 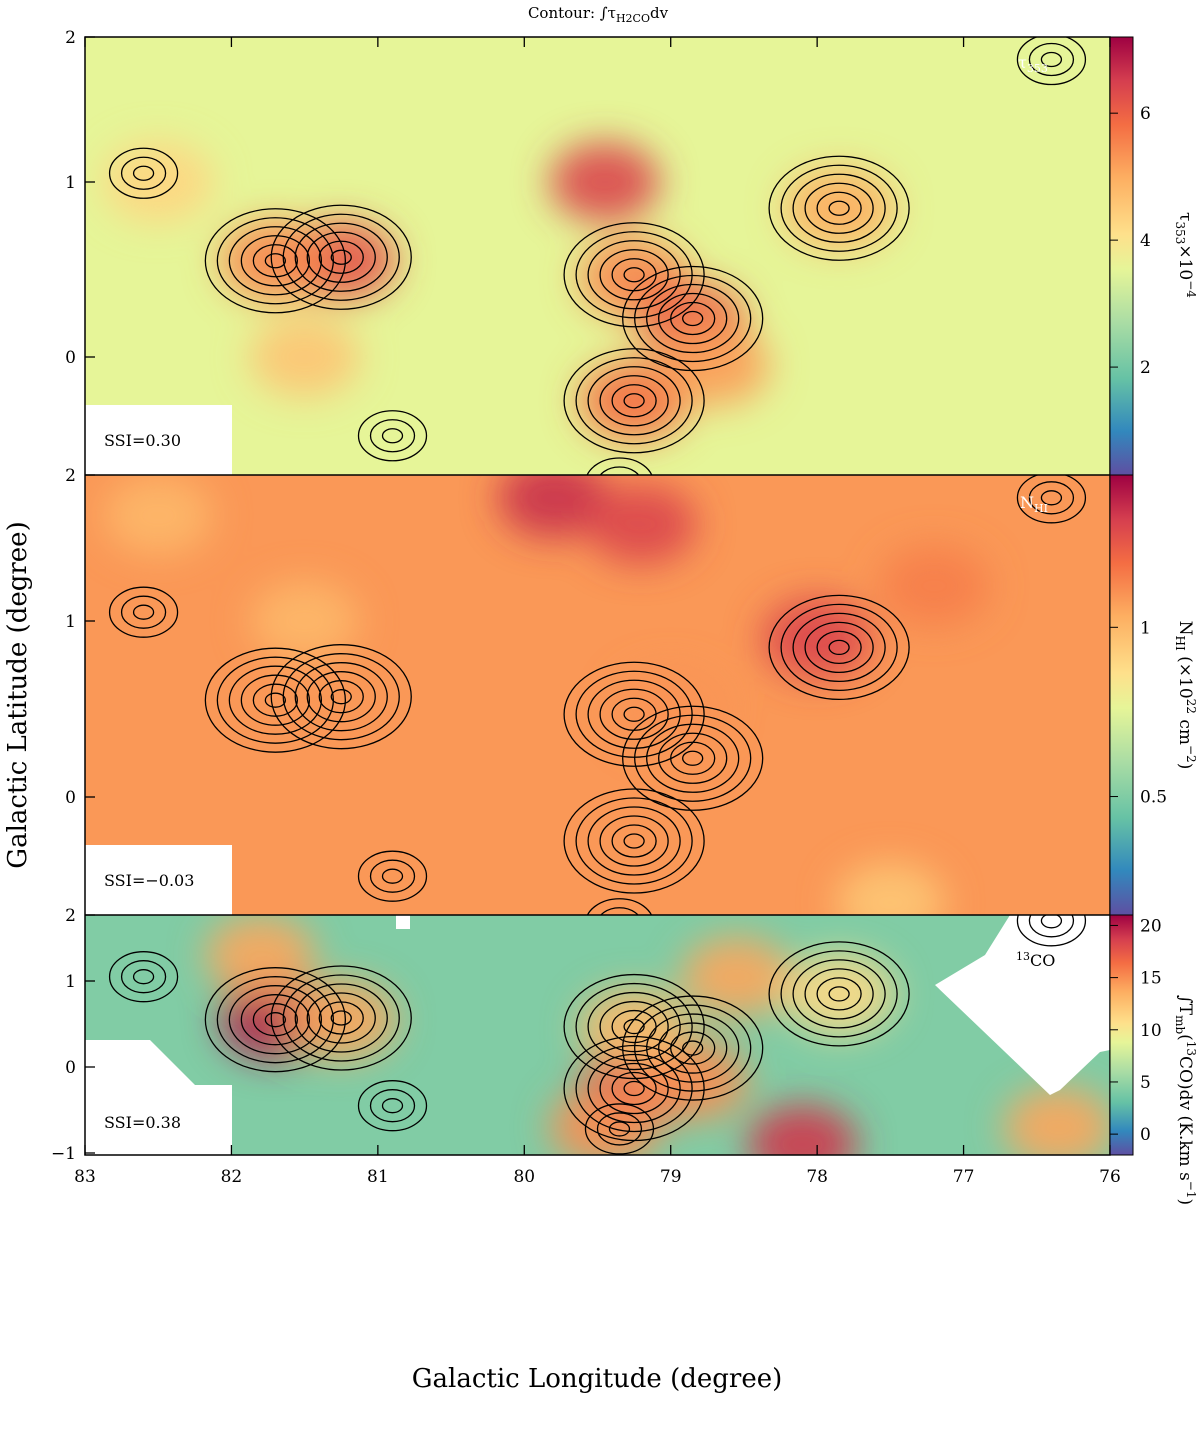 I want to click on blank-region-top, so click(x=403, y=922).